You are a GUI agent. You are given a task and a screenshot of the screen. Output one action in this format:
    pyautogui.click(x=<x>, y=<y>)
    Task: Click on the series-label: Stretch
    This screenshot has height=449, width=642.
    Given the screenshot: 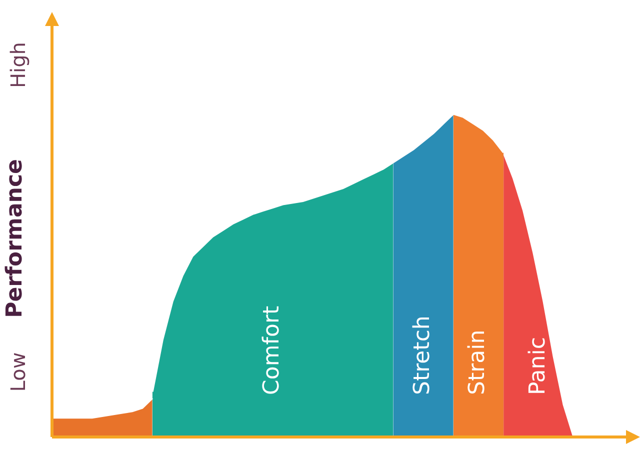 What is the action you would take?
    pyautogui.click(x=422, y=355)
    